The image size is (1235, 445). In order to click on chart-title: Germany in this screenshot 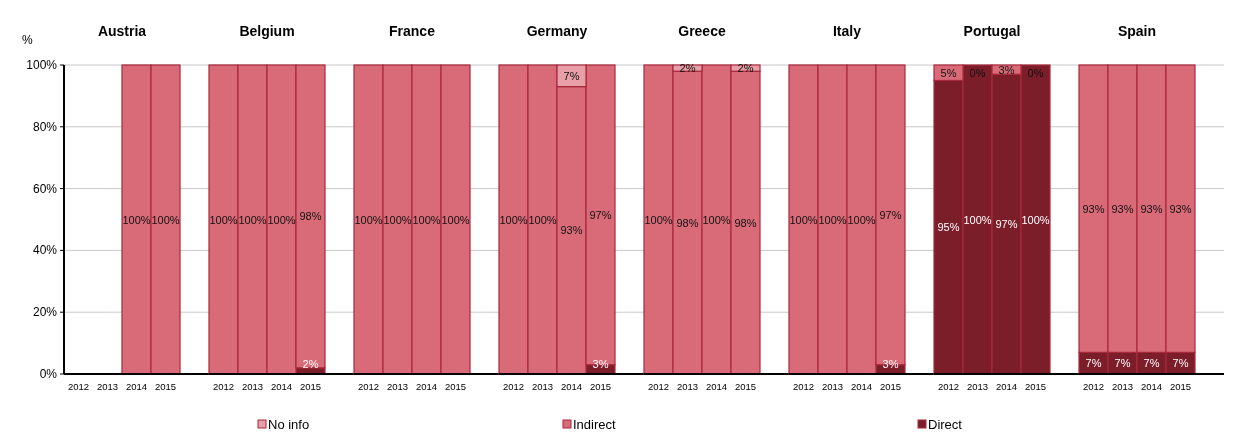, I will do `click(557, 31)`.